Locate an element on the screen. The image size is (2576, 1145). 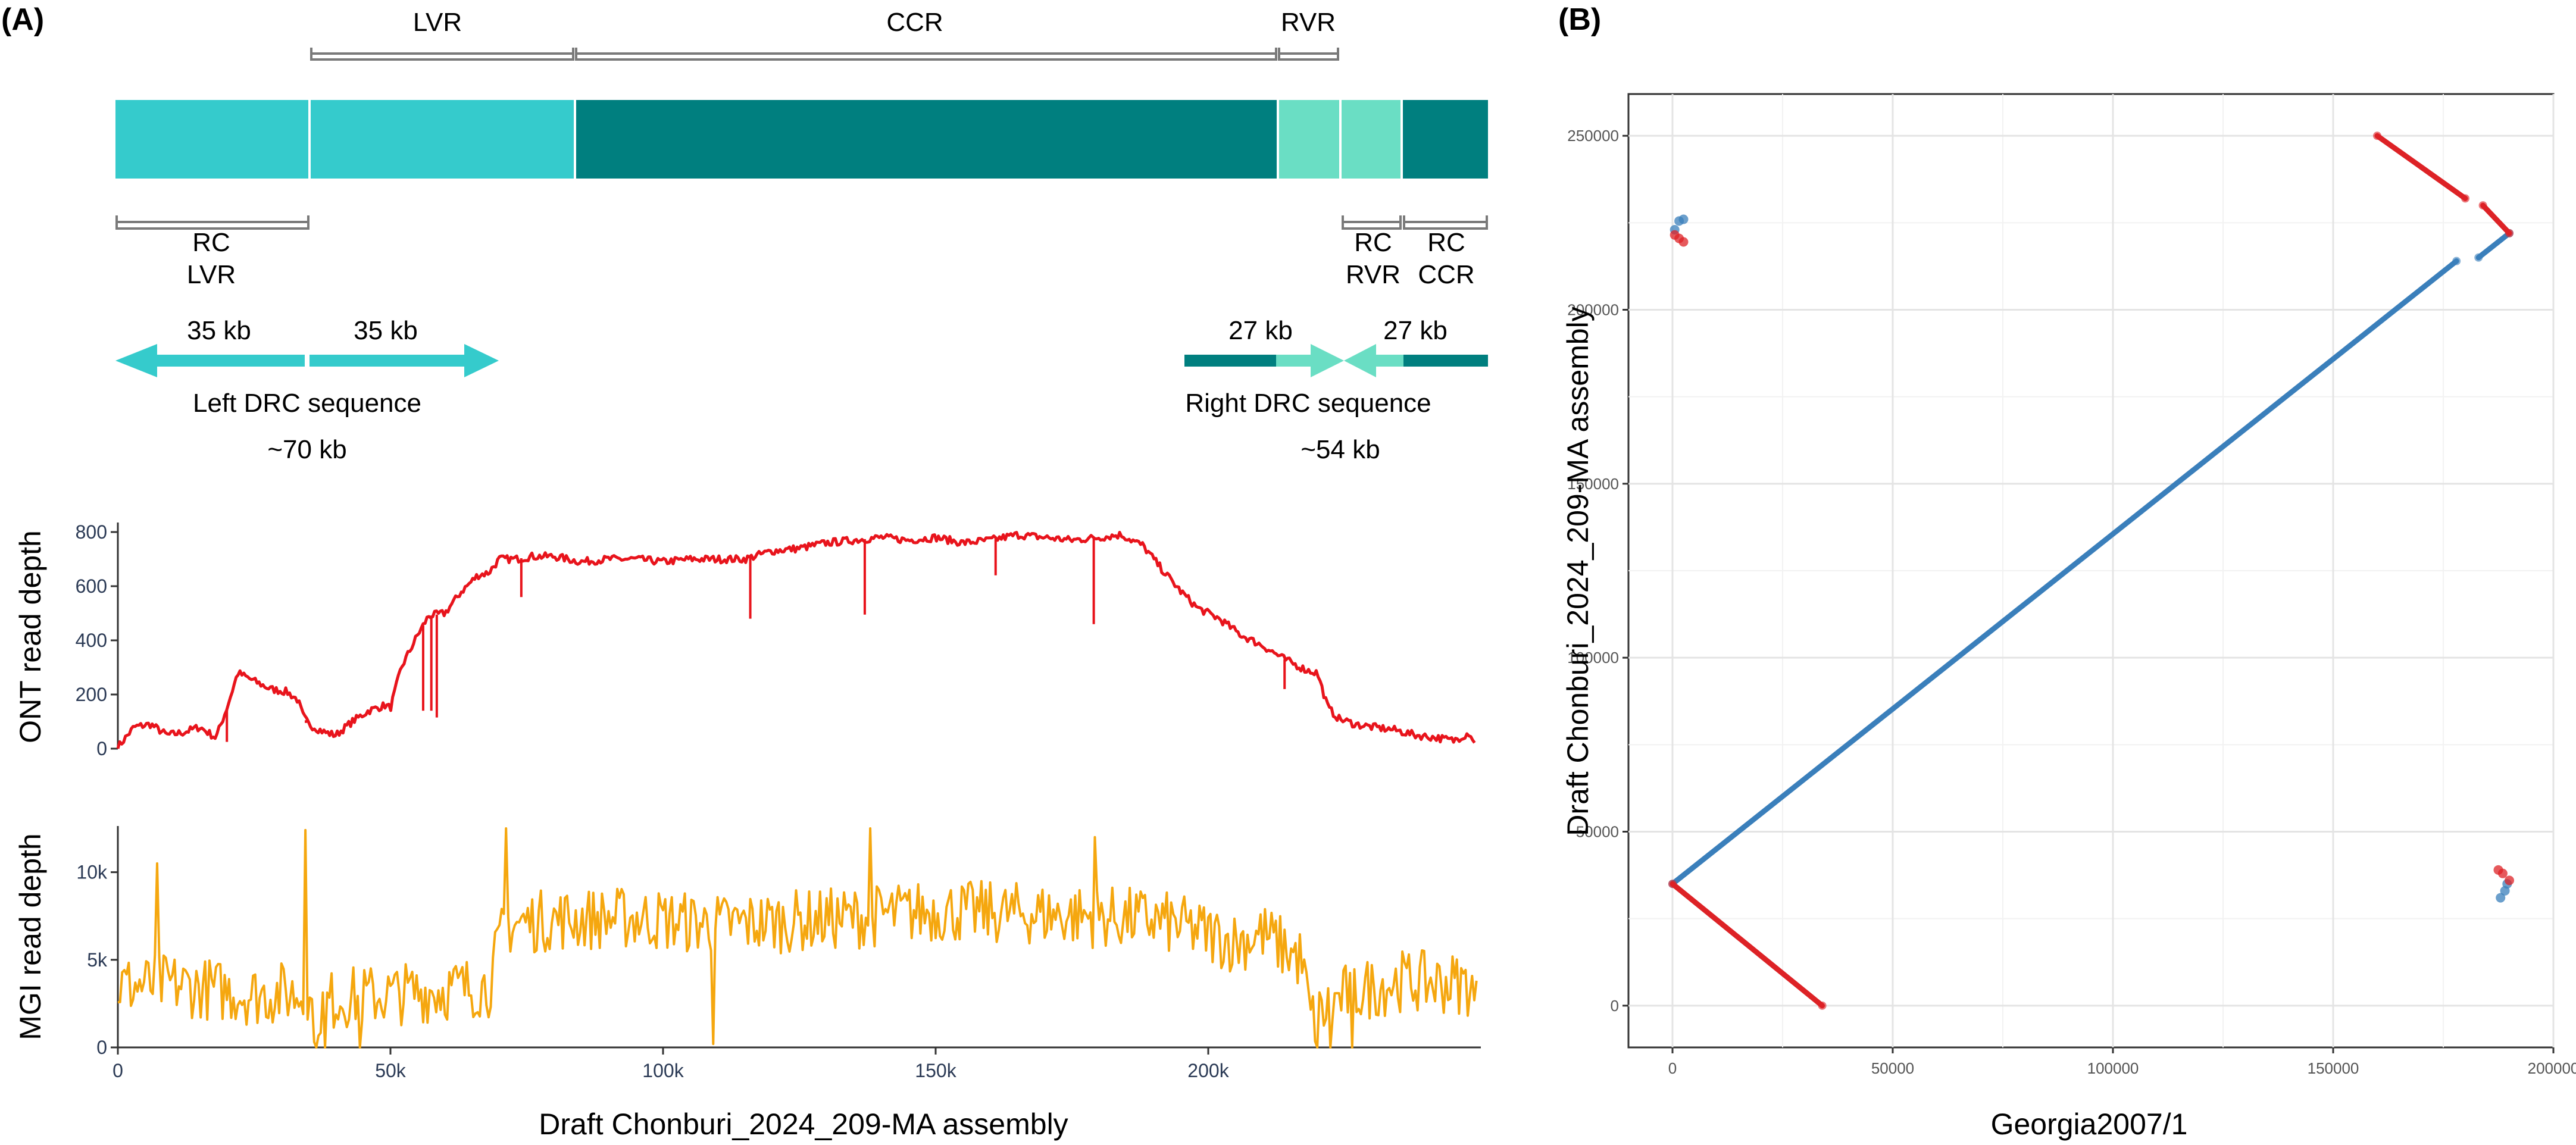
mgi-y-ticks: 0 5k 10k is located at coordinates (97, 960).